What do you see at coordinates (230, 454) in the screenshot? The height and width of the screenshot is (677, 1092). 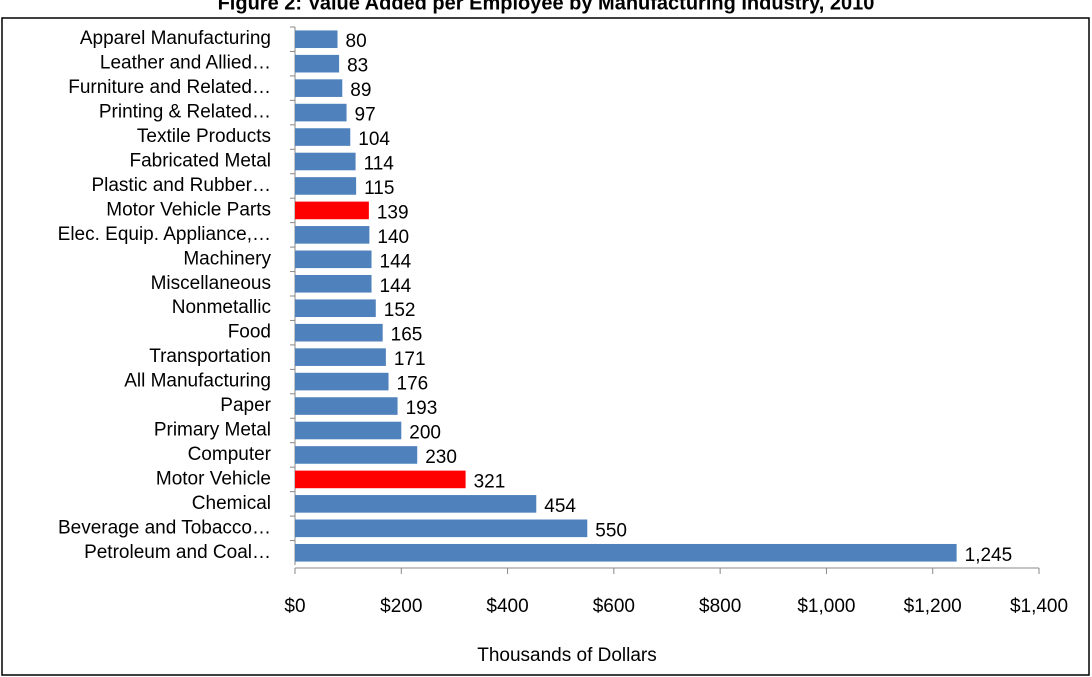 I see `y-tick-label: Computer` at bounding box center [230, 454].